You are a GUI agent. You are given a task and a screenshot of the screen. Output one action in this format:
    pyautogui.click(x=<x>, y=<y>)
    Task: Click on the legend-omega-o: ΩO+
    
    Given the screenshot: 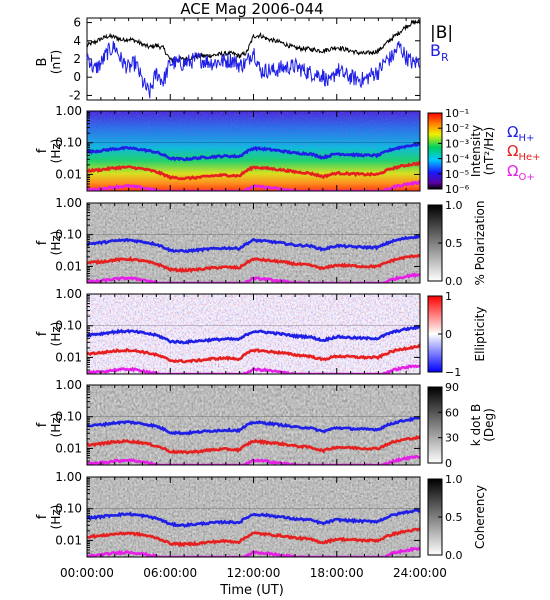 What is the action you would take?
    pyautogui.click(x=521, y=172)
    